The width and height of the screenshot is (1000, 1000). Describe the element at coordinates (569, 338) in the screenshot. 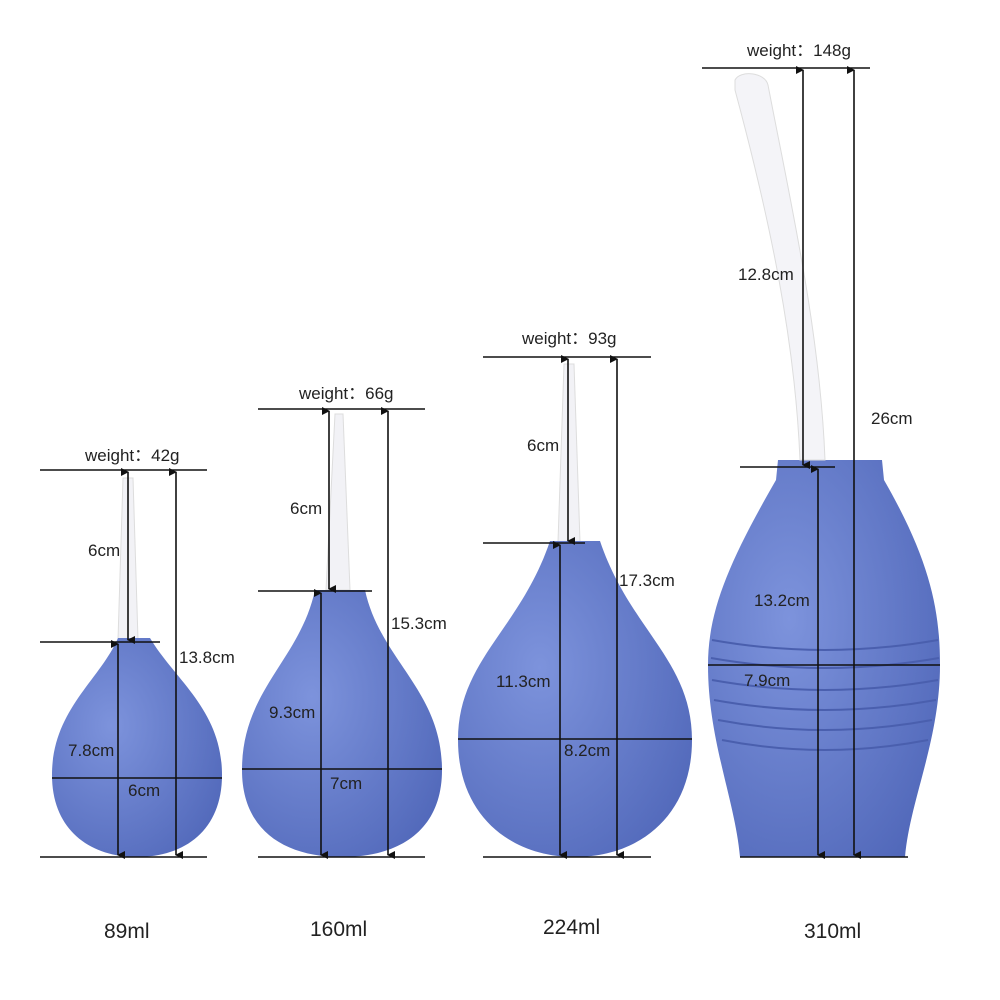

I see `weight-label: weight：93g` at that location.